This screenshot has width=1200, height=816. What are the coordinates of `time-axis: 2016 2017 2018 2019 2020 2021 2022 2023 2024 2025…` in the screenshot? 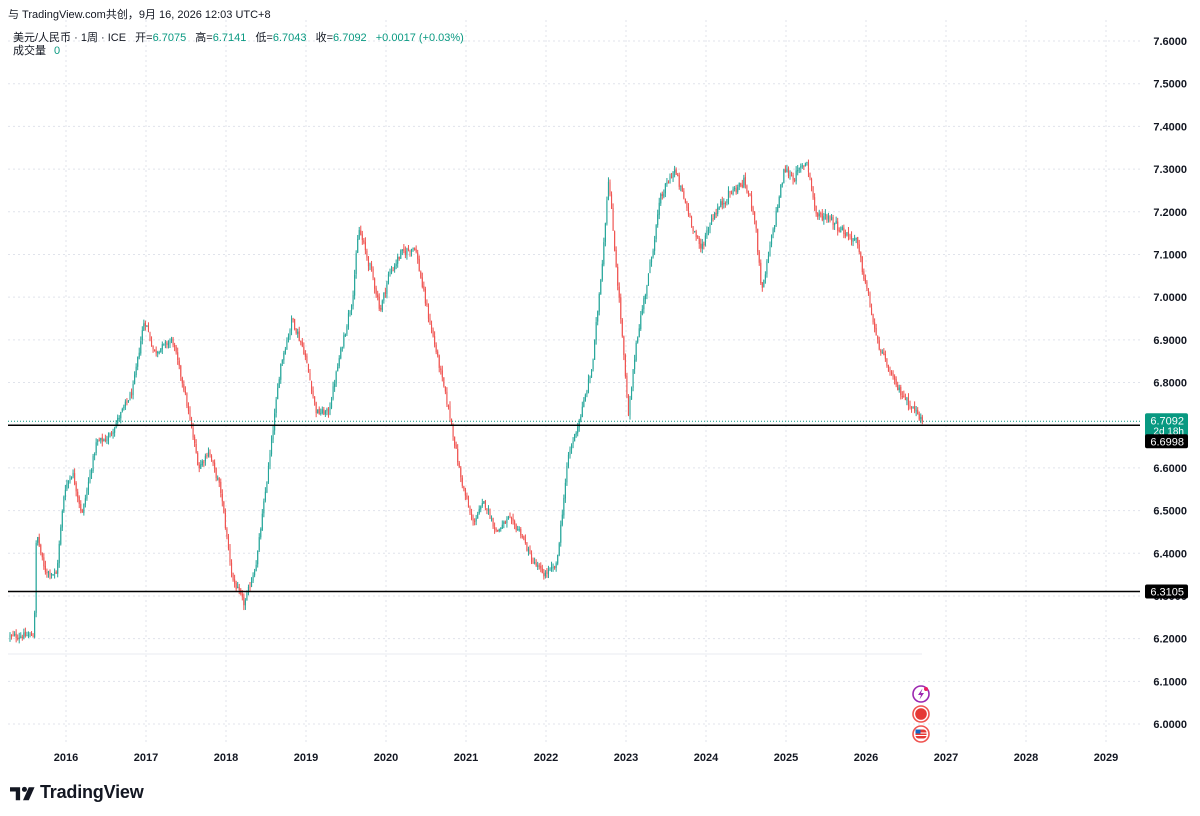 It's located at (586, 758).